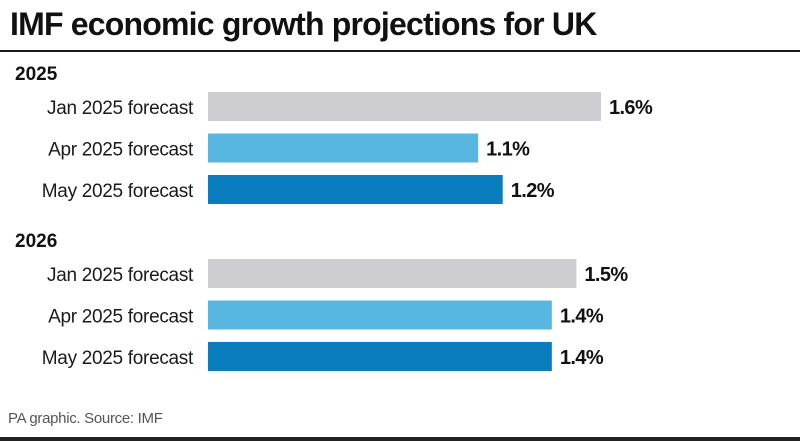  What do you see at coordinates (85, 418) in the screenshot?
I see `source-note: PA graphic. Source: IMF` at bounding box center [85, 418].